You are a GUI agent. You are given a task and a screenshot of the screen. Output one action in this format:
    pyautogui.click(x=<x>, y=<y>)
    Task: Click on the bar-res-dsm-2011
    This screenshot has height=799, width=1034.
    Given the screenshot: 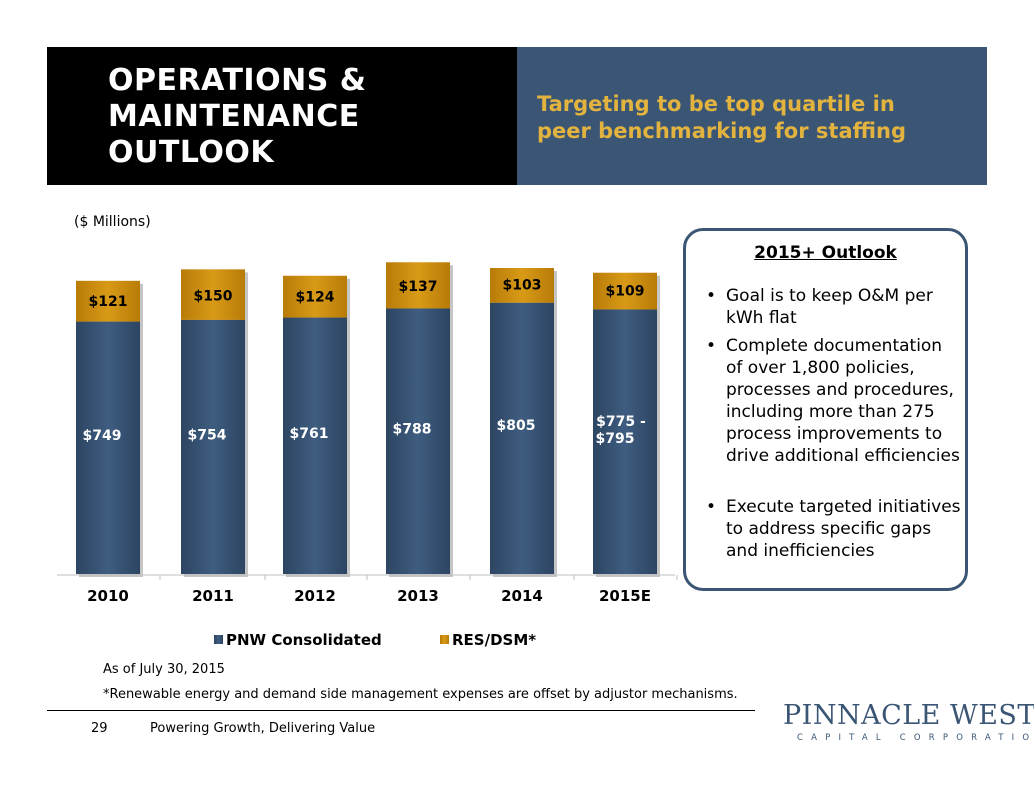 What is the action you would take?
    pyautogui.click(x=213, y=294)
    